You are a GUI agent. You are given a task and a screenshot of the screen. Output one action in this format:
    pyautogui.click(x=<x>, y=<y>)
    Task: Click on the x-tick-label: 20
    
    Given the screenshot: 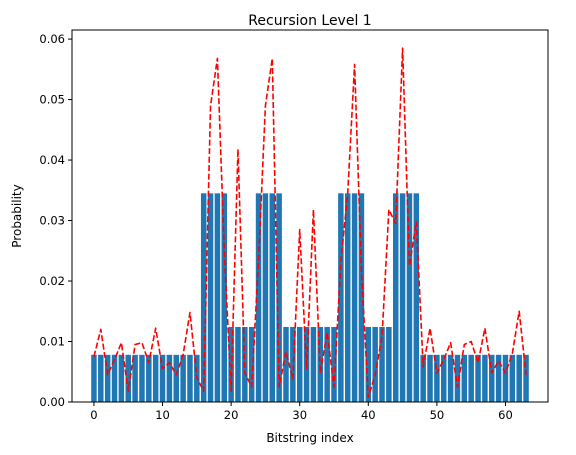 What is the action you would take?
    pyautogui.click(x=231, y=415)
    